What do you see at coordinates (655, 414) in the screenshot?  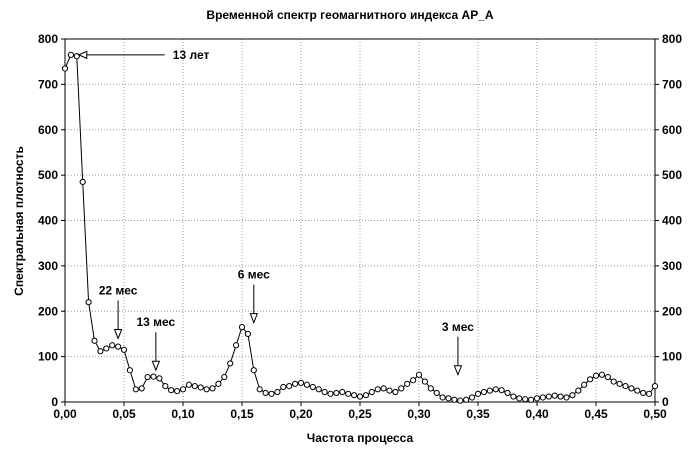 I see `x-tick-label: 0,50` at bounding box center [655, 414].